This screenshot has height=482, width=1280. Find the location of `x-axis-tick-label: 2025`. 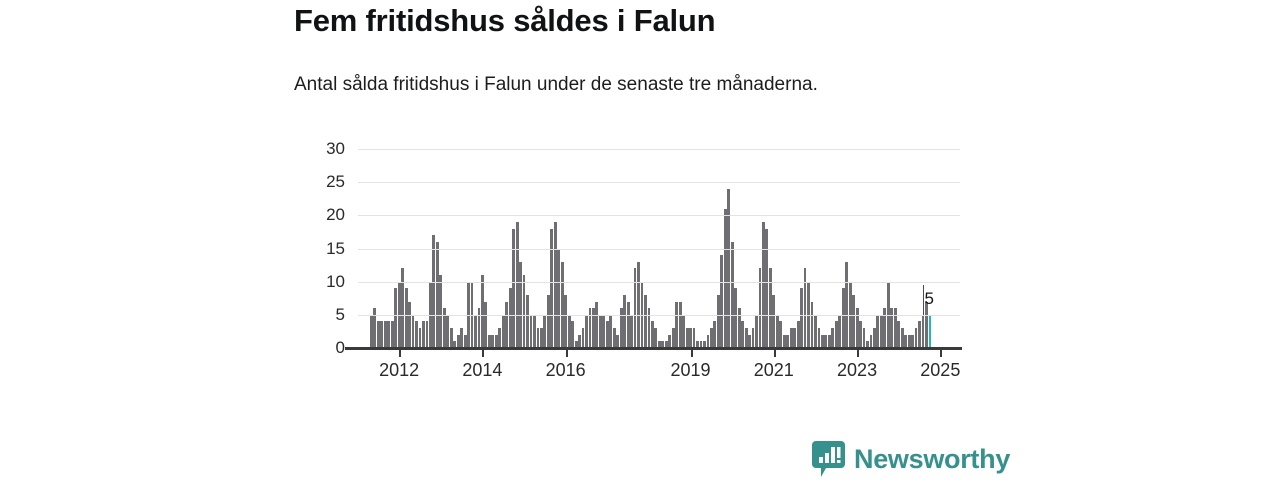

x-axis-tick-label: 2025 is located at coordinates (940, 370).